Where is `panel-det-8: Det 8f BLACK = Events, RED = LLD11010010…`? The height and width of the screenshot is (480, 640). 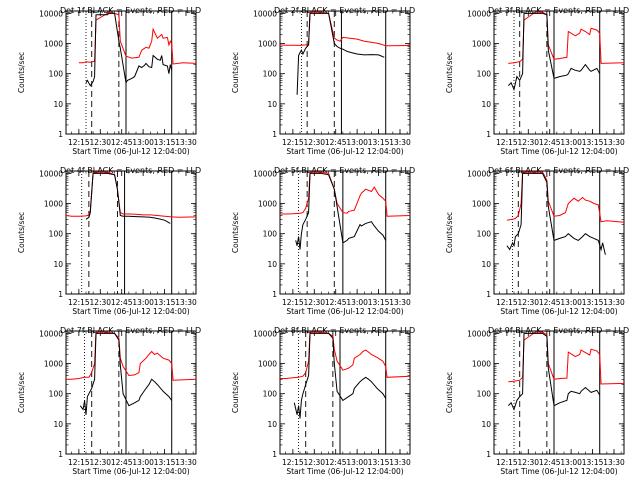
panel-det-8: Det 8f BLACK = Events, RED = LLD11010010… is located at coordinates (323, 401).